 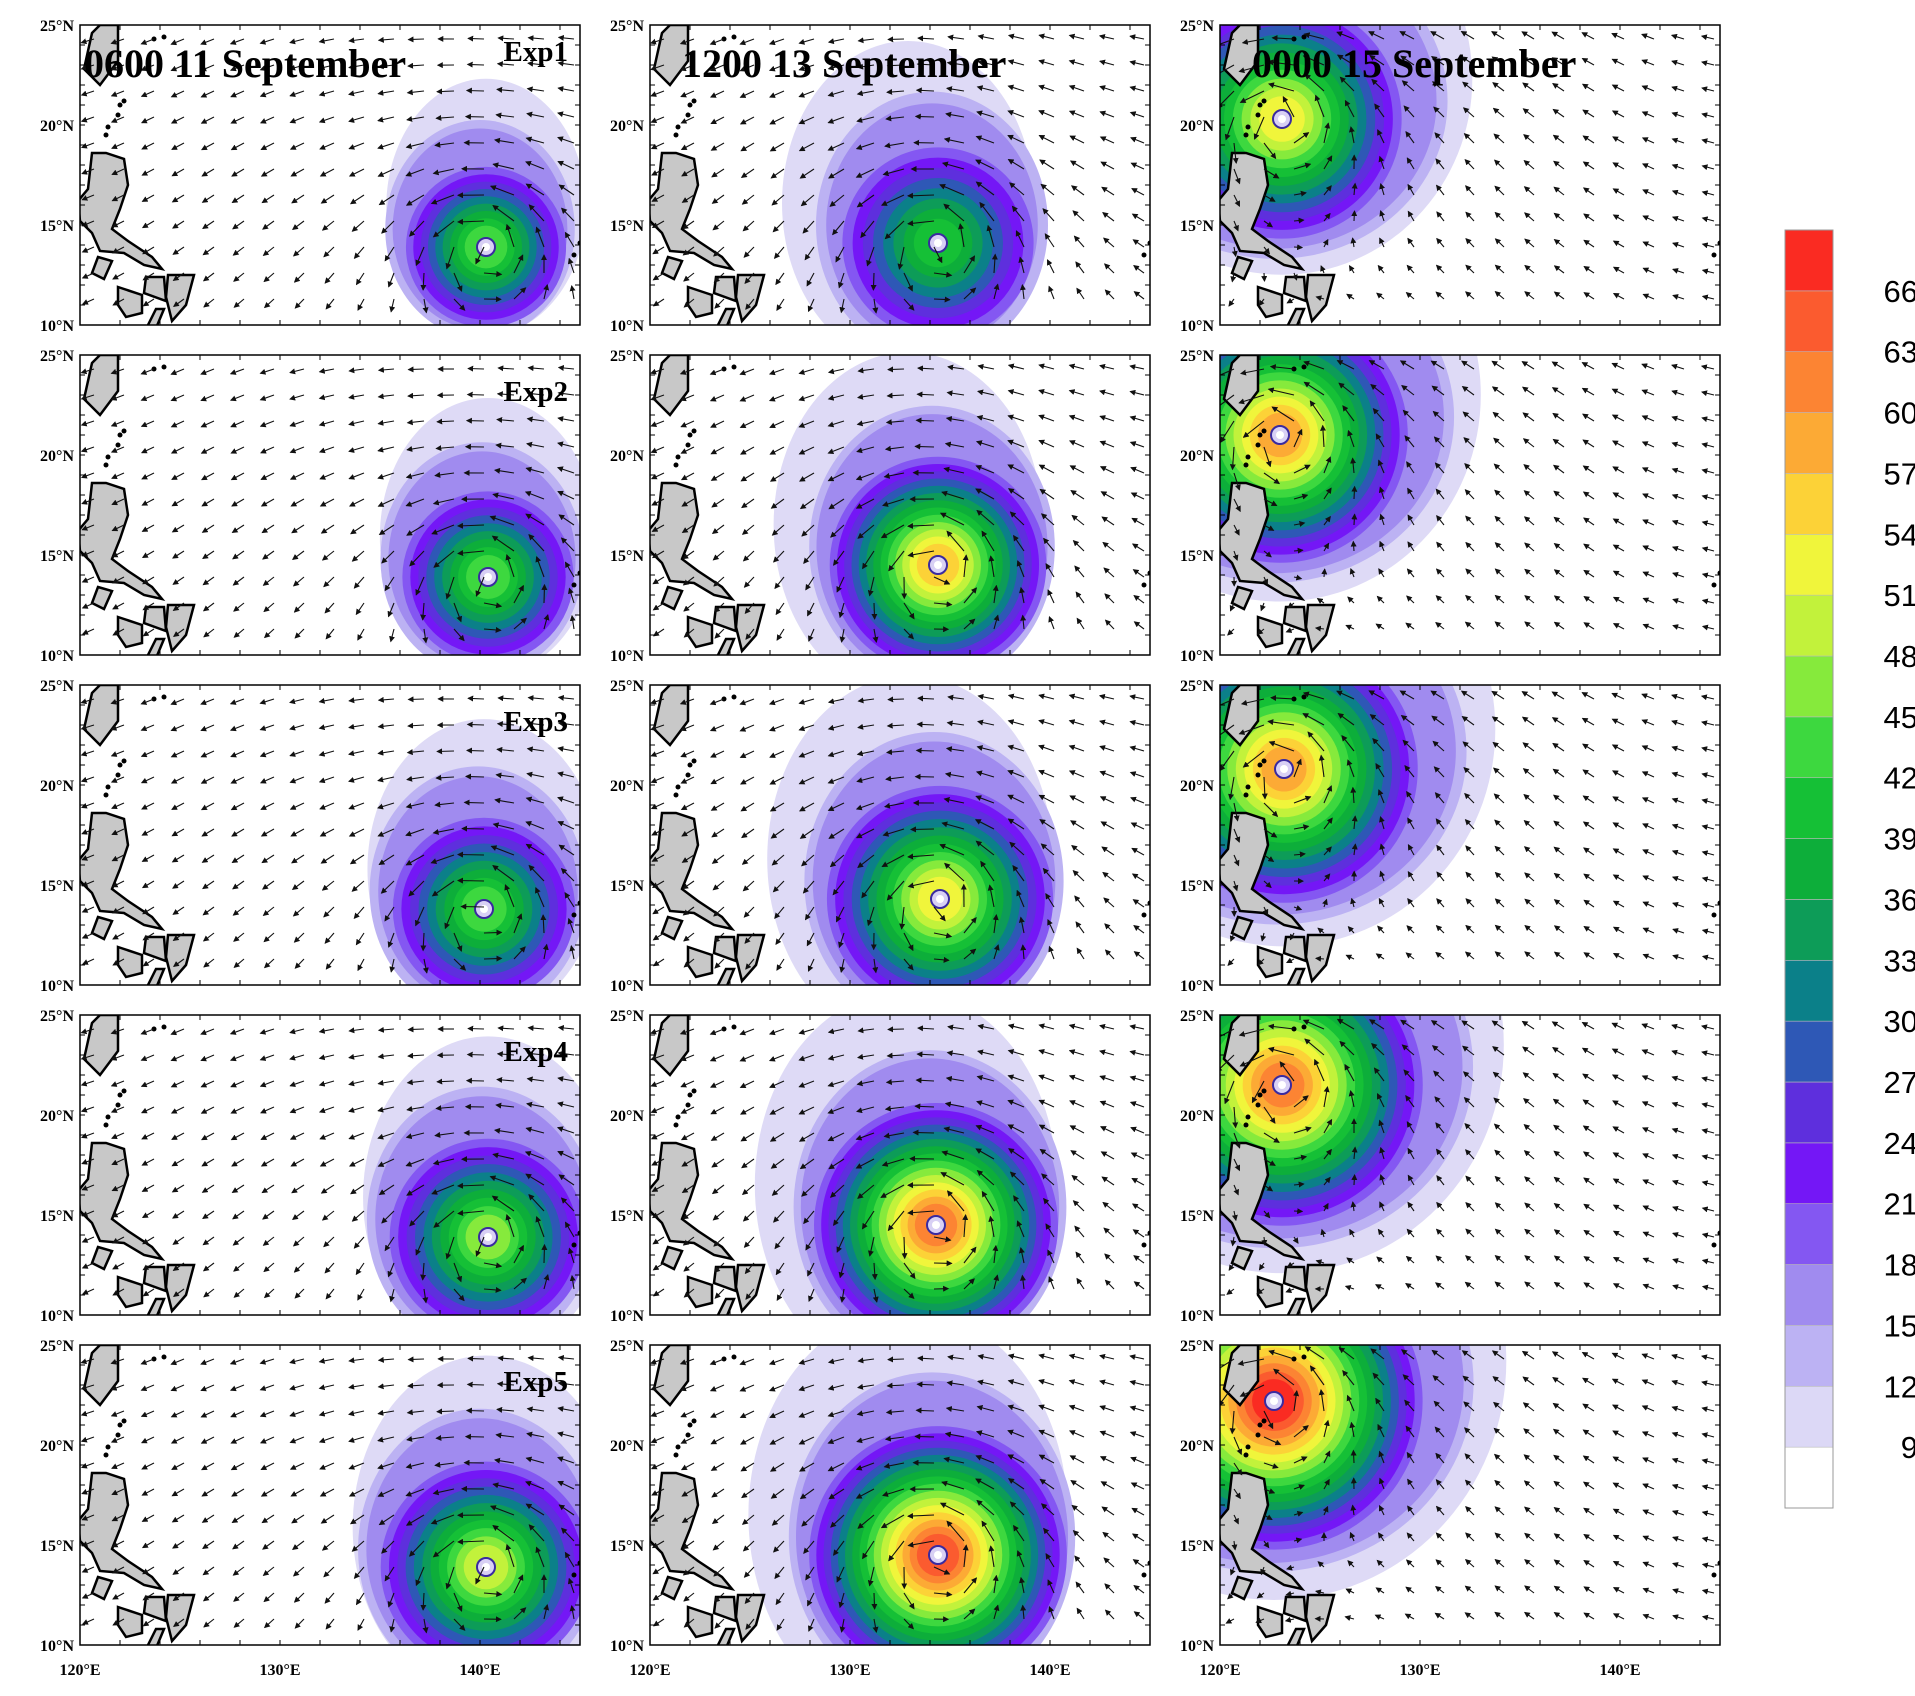 What do you see at coordinates (1197, 1446) in the screenshot?
I see `lat-tick-label: 20°N` at bounding box center [1197, 1446].